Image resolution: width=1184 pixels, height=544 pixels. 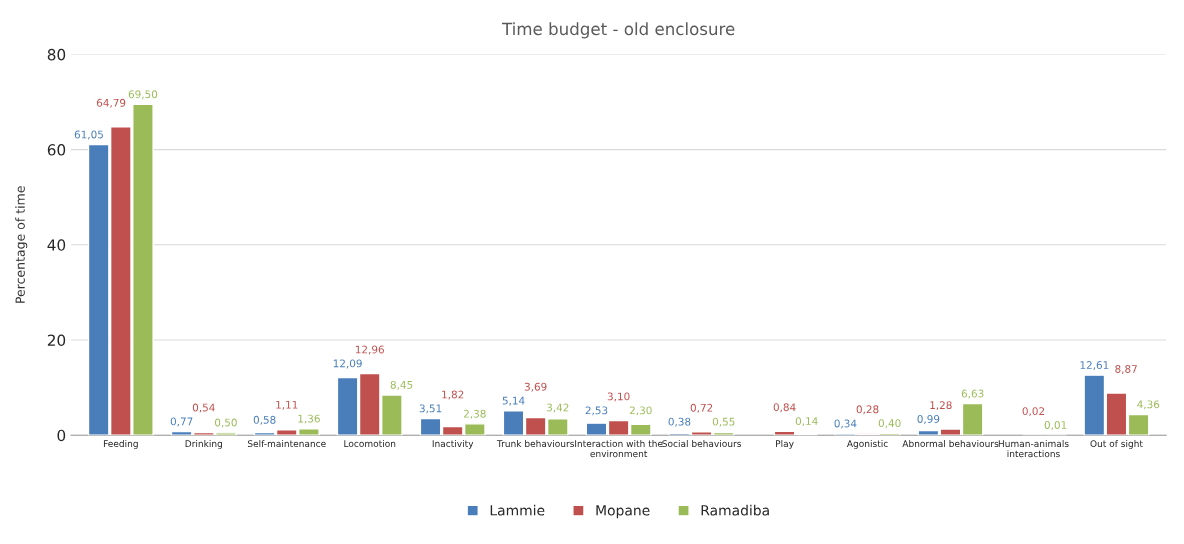 I want to click on data-label: 0,99, so click(x=928, y=419).